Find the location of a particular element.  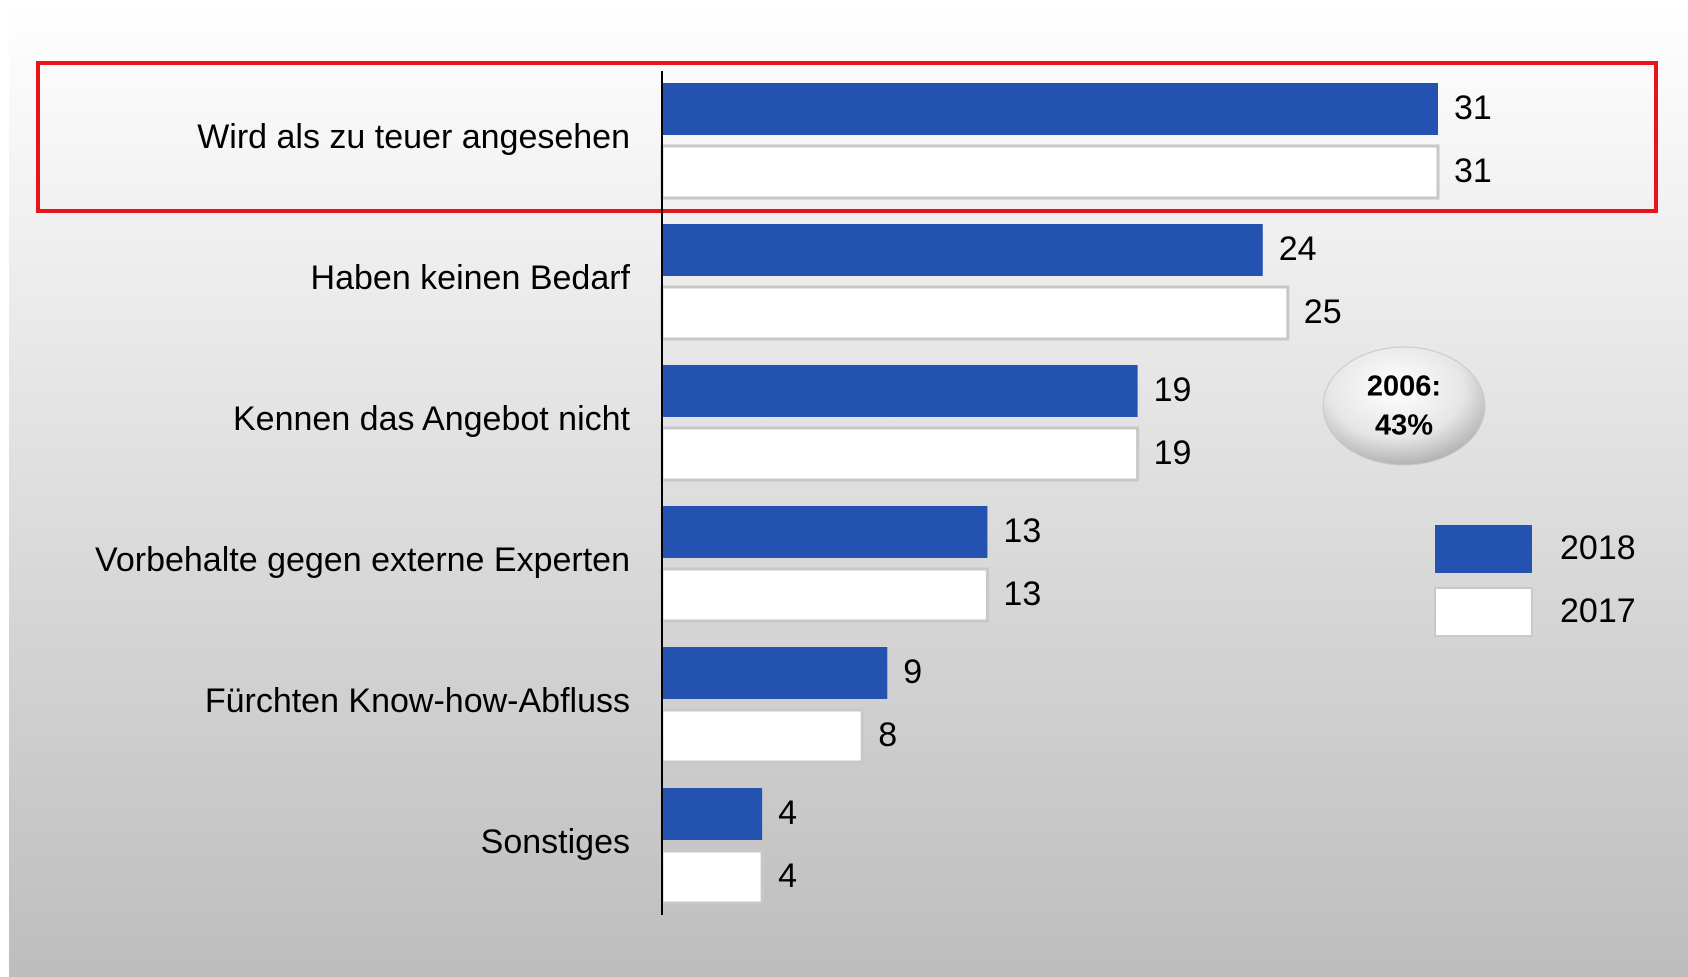

legend-label: 2017 is located at coordinates (1598, 611).